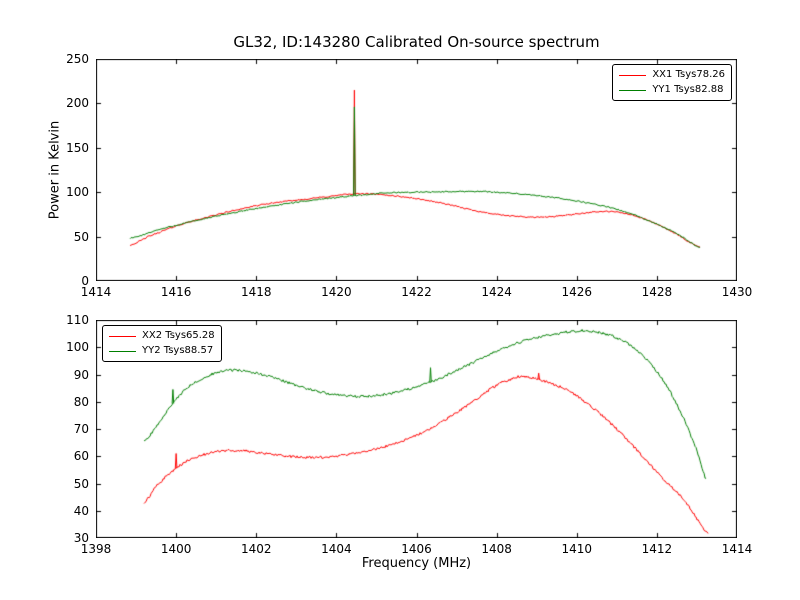  What do you see at coordinates (688, 74) in the screenshot?
I see `legend-label: XX1 Tsys78.26` at bounding box center [688, 74].